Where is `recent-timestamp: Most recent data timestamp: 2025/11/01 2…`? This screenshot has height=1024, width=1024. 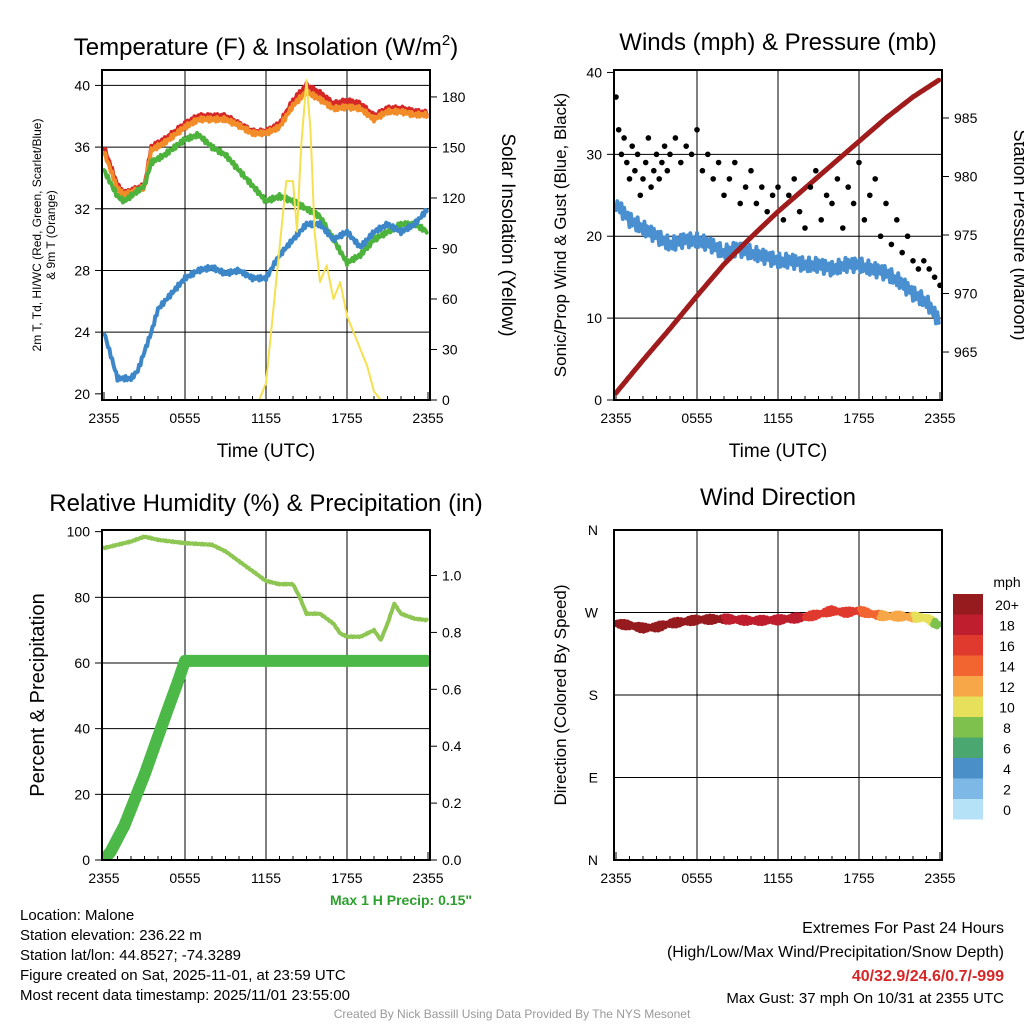
recent-timestamp: Most recent data timestamp: 2025/11/01 2… is located at coordinates (185, 995).